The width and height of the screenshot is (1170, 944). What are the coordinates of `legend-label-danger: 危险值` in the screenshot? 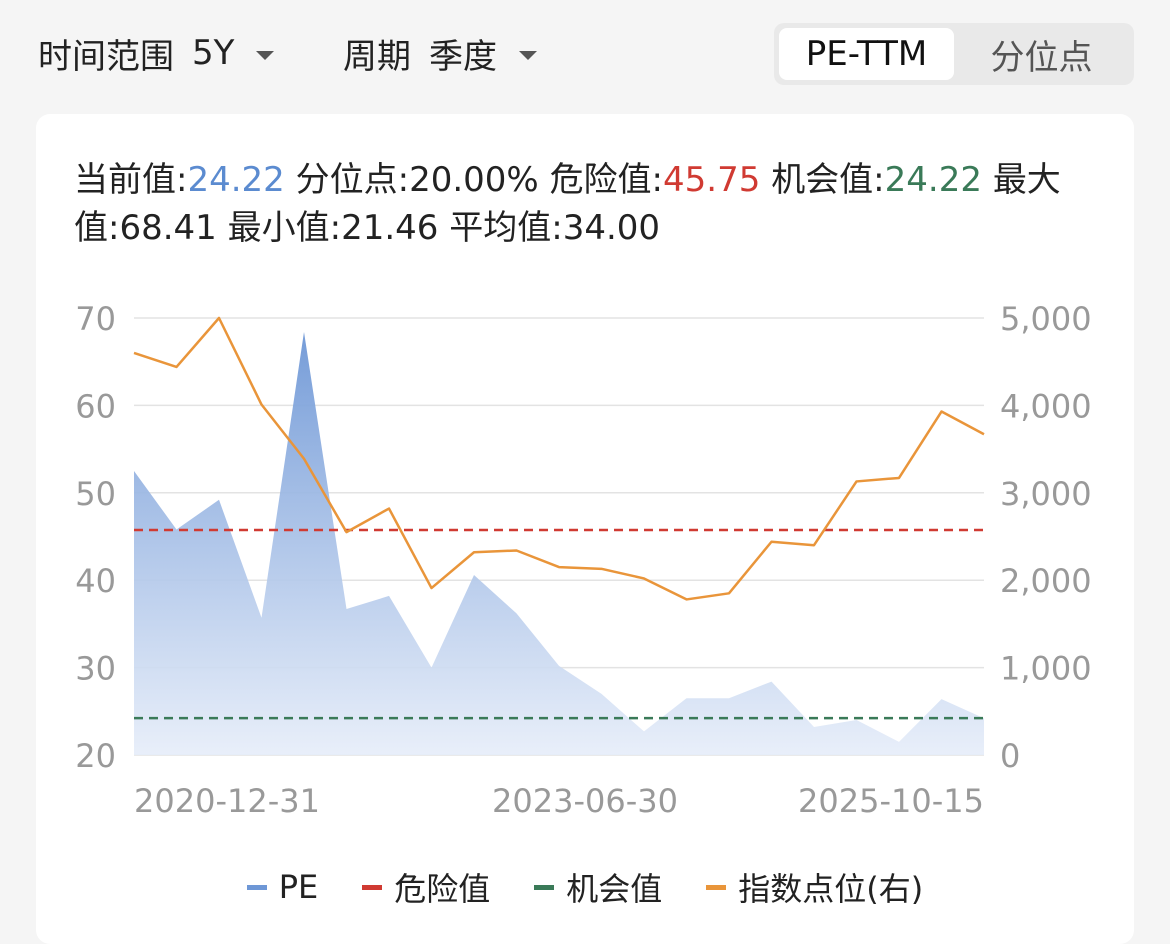 It's located at (442, 887).